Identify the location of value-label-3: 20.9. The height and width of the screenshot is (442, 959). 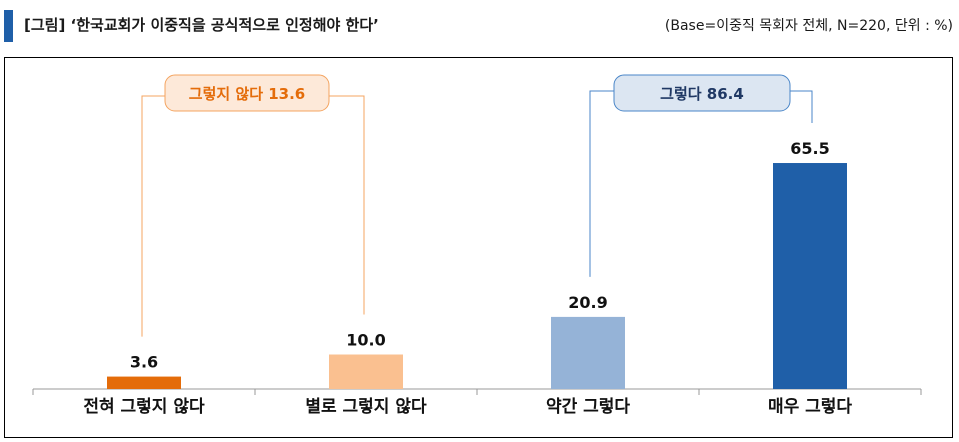
(587, 302).